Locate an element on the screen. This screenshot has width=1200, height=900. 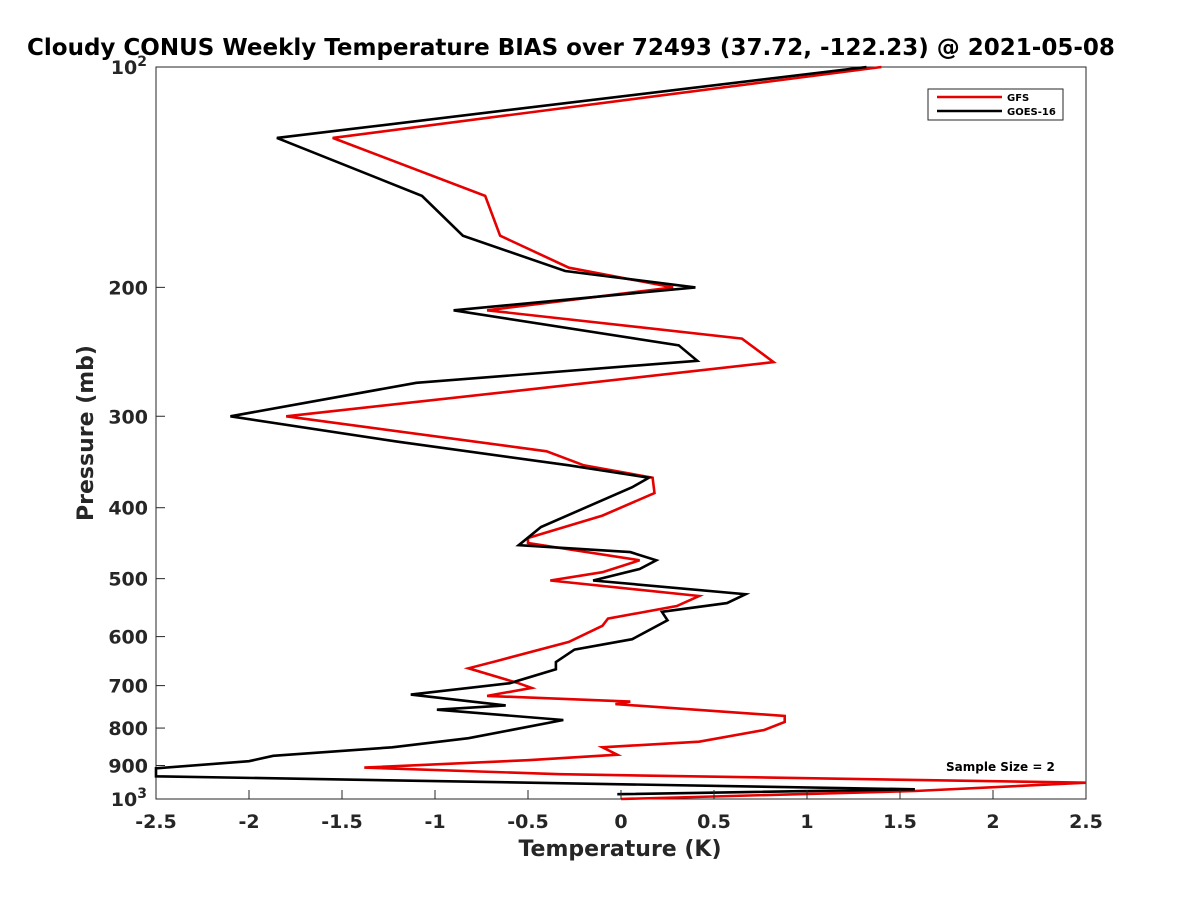
x-tick-label: -1.5 is located at coordinates (342, 822).